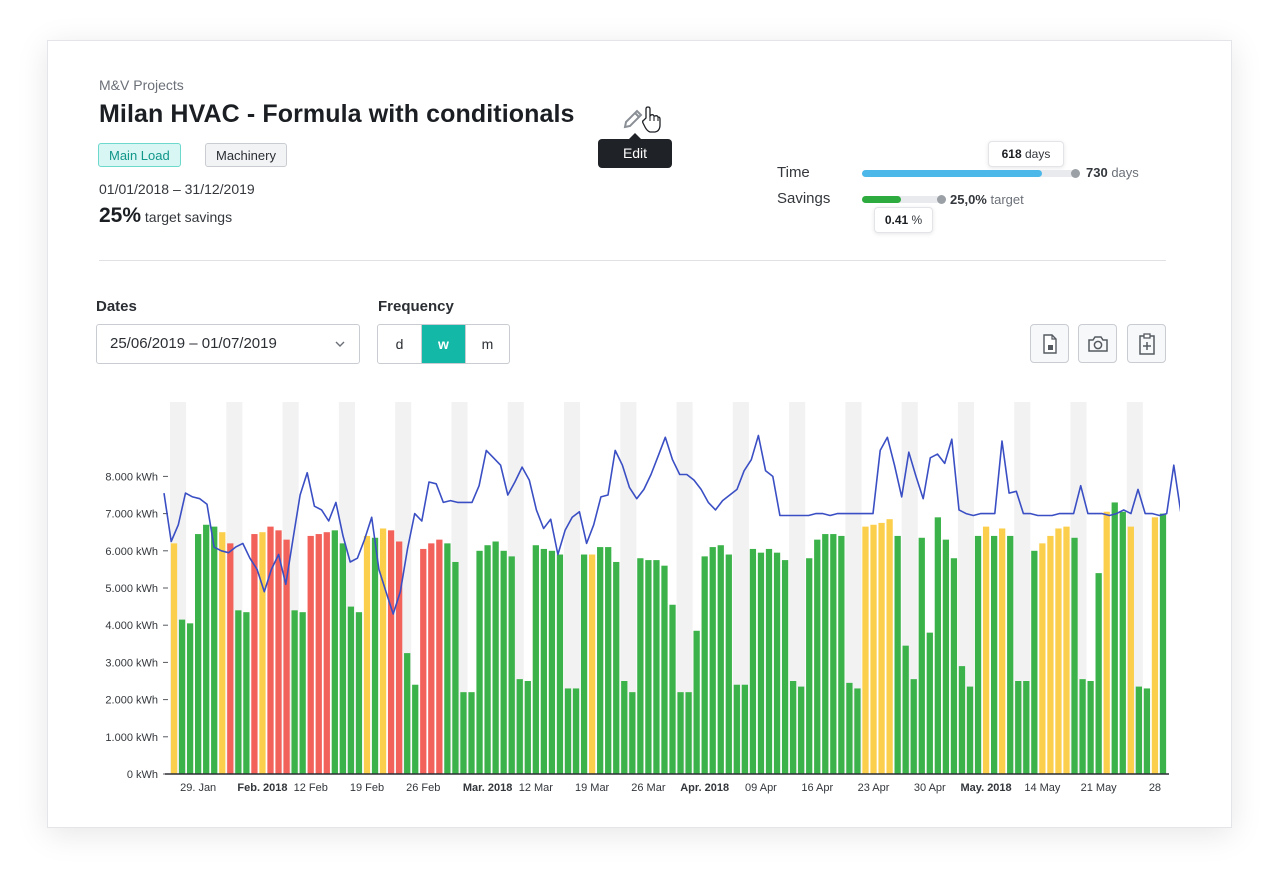 This screenshot has height=885, width=1280. I want to click on frequency-option-d: d, so click(399, 344).